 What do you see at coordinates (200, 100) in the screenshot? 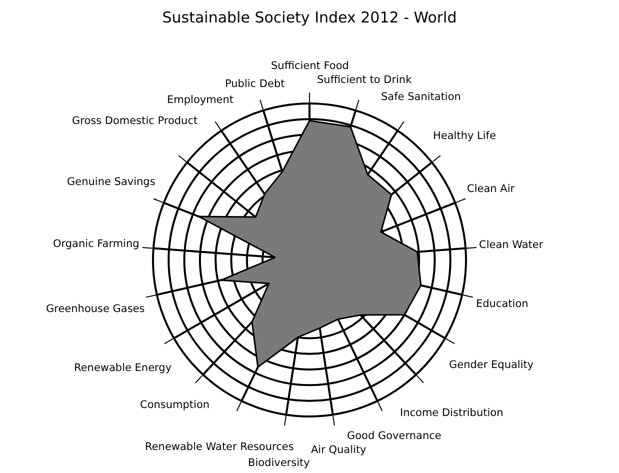
I see `spoke-label: Employment` at bounding box center [200, 100].